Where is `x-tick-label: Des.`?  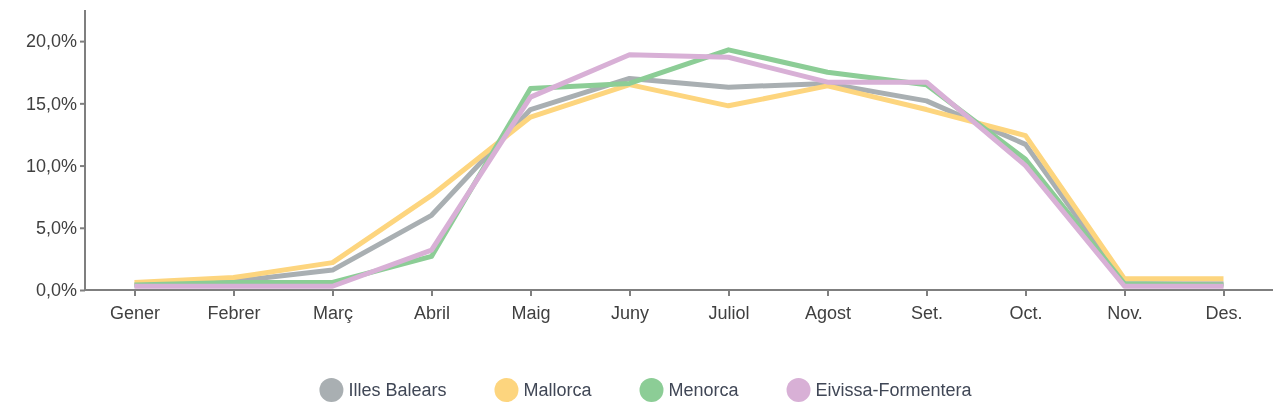
x-tick-label: Des. is located at coordinates (1224, 312).